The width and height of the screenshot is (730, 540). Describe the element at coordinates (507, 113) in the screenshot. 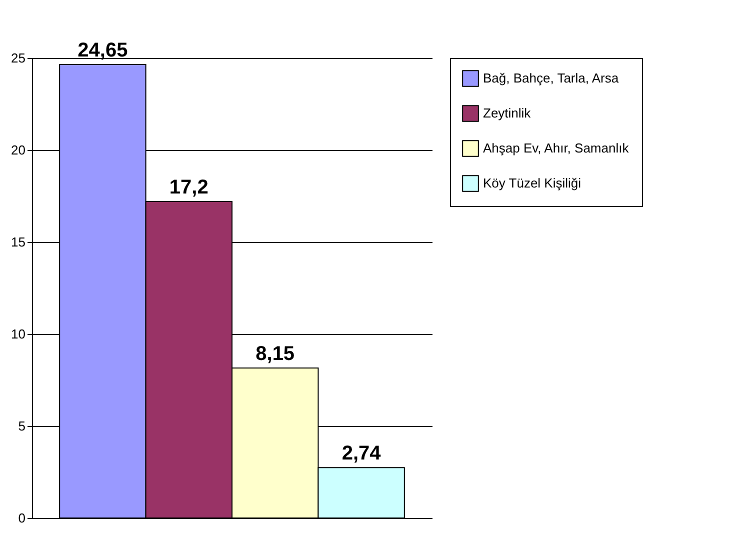

I see `legend-label: Zeytinlik` at that location.